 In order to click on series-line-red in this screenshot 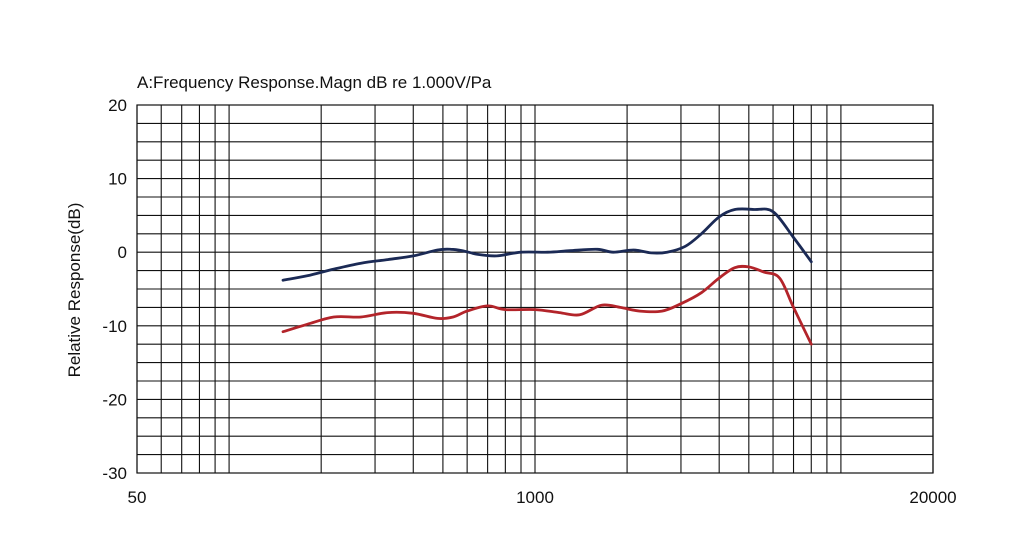, I will do `click(547, 305)`.